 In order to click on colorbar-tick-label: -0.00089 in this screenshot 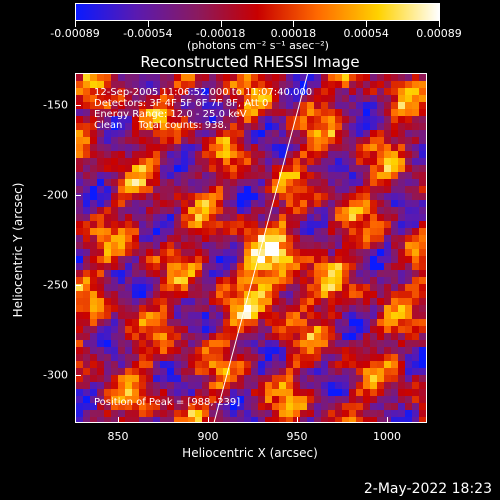, I will do `click(75, 33)`.